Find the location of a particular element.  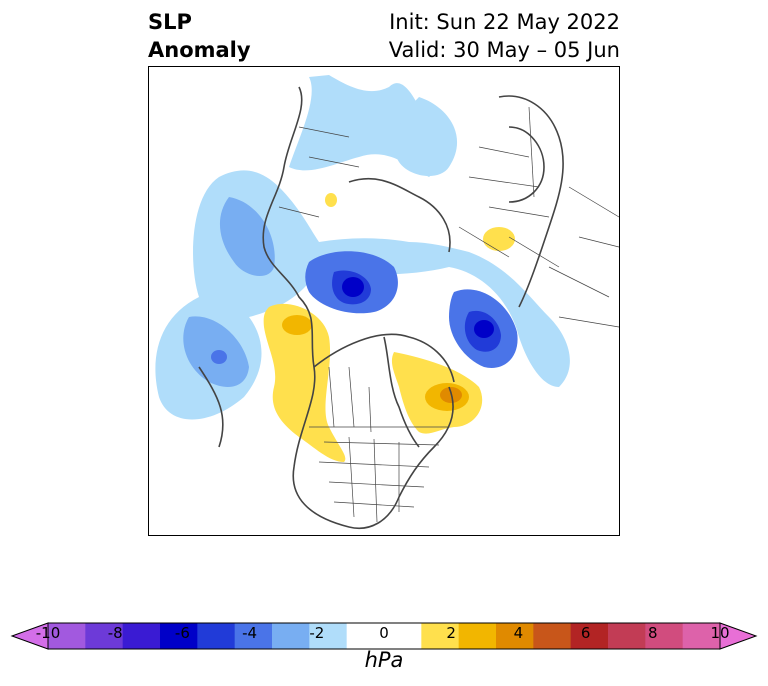

colorbar-ticks: -10 -8 -6 -4 -2 0 2 4 6 8 10 is located at coordinates (384, 634).